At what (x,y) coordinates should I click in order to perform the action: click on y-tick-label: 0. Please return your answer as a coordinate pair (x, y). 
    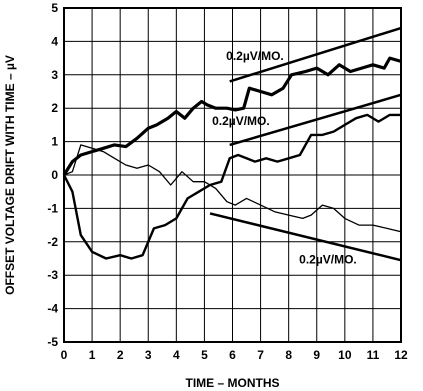
    Looking at the image, I should click on (54, 175).